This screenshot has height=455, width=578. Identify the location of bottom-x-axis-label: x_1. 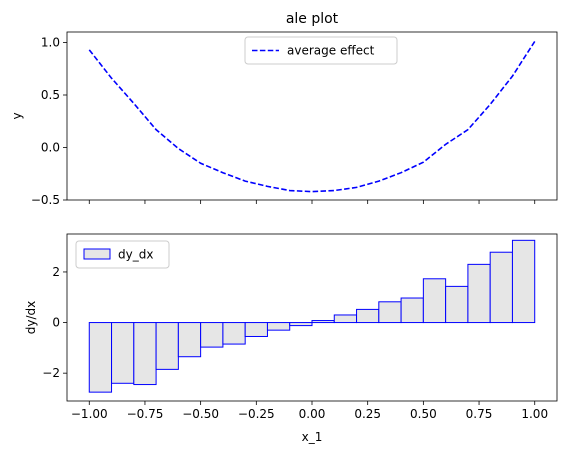
(312, 437).